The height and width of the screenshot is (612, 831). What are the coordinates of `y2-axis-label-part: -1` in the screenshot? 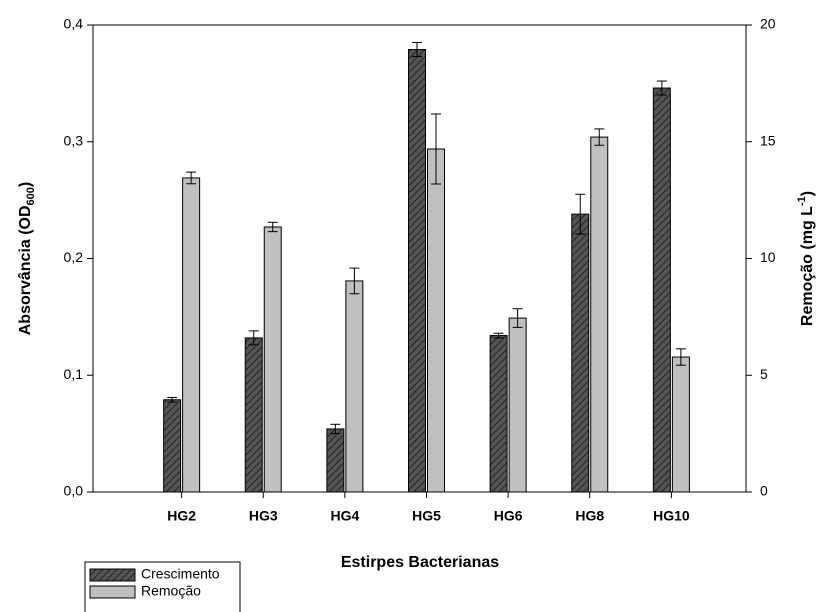 It's located at (802, 201).